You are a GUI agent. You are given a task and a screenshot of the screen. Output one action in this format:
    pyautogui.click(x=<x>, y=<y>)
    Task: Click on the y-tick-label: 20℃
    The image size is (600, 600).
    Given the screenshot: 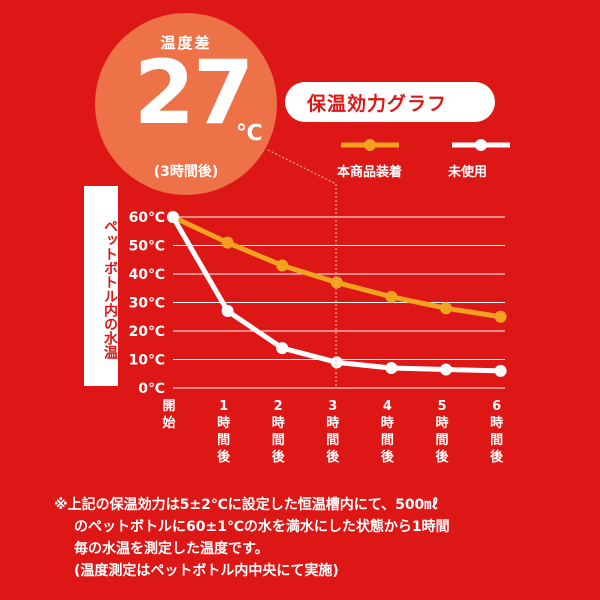 What is the action you would take?
    pyautogui.click(x=147, y=332)
    